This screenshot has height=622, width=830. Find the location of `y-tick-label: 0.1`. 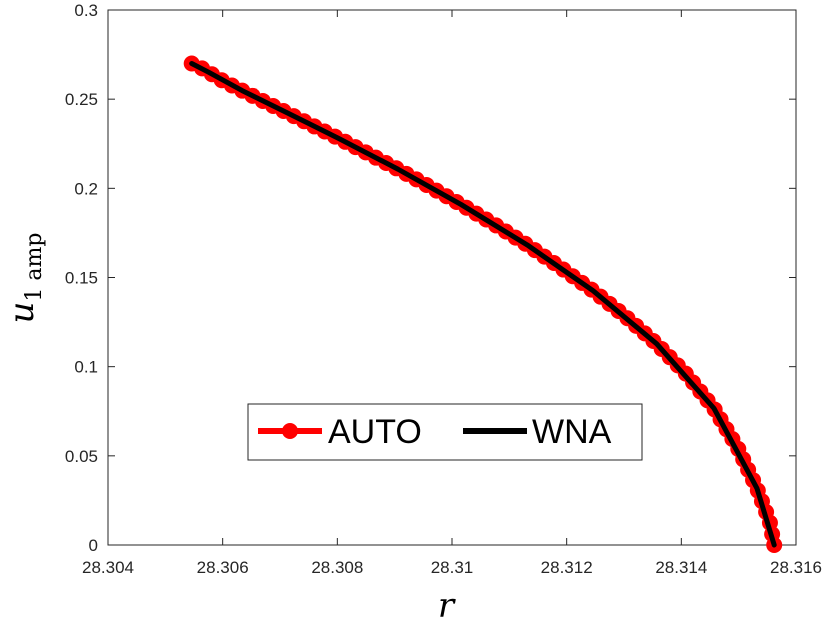

y-tick-label: 0.1 is located at coordinates (86, 367).